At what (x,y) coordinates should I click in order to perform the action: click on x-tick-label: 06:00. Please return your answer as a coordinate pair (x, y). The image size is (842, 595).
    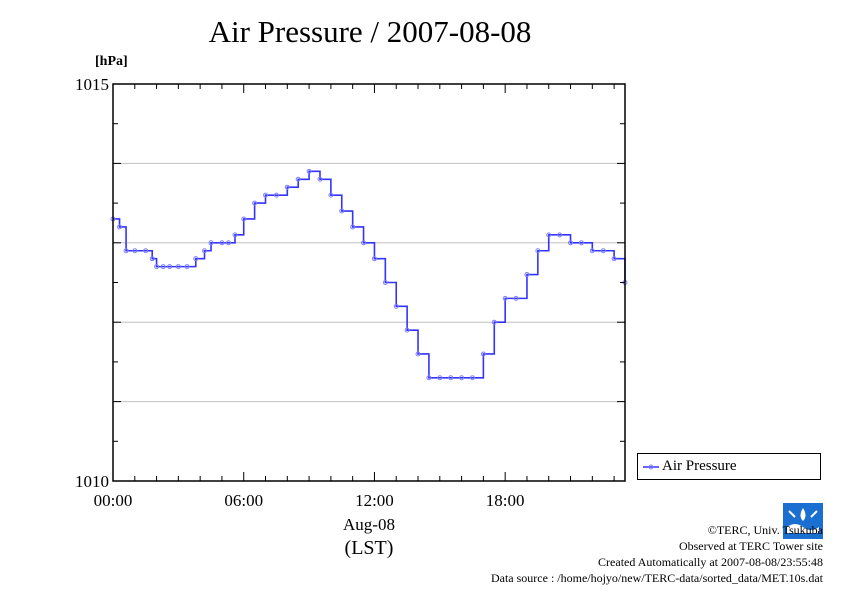
    Looking at the image, I should click on (243, 500).